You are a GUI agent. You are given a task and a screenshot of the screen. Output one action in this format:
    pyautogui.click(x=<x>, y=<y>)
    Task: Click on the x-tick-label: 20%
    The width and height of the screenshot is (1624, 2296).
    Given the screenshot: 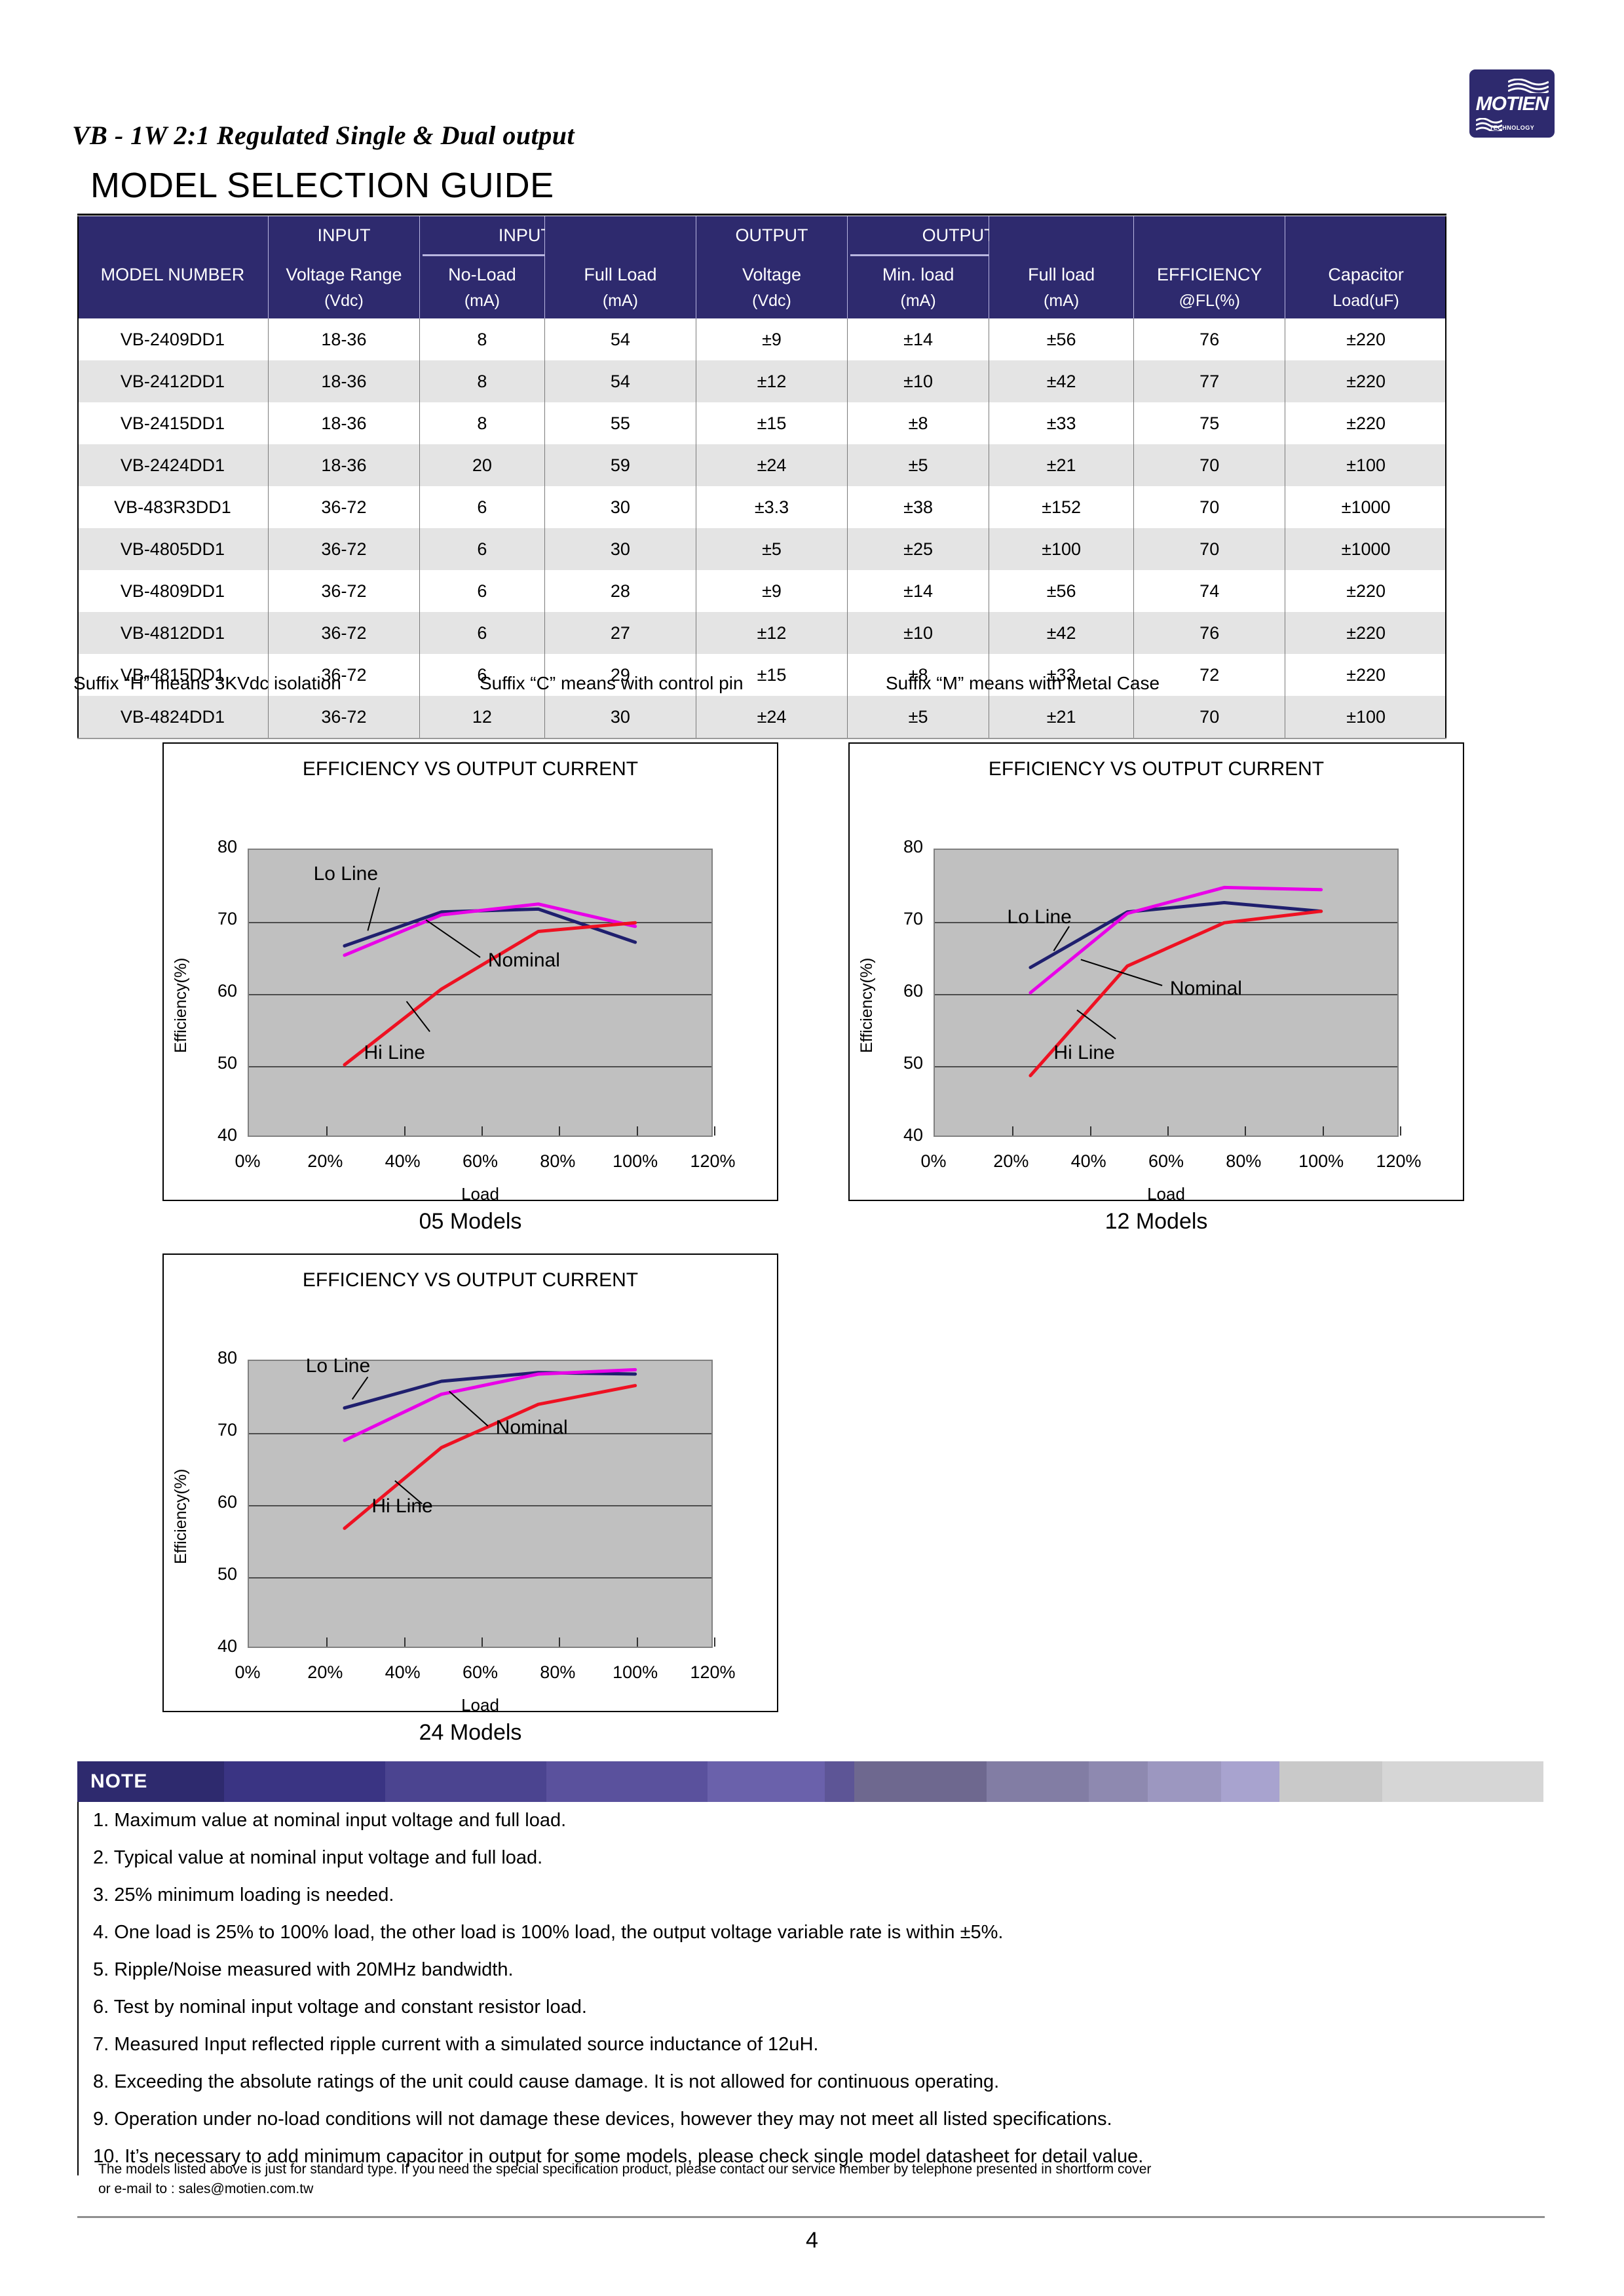 What is the action you would take?
    pyautogui.click(x=1011, y=1161)
    